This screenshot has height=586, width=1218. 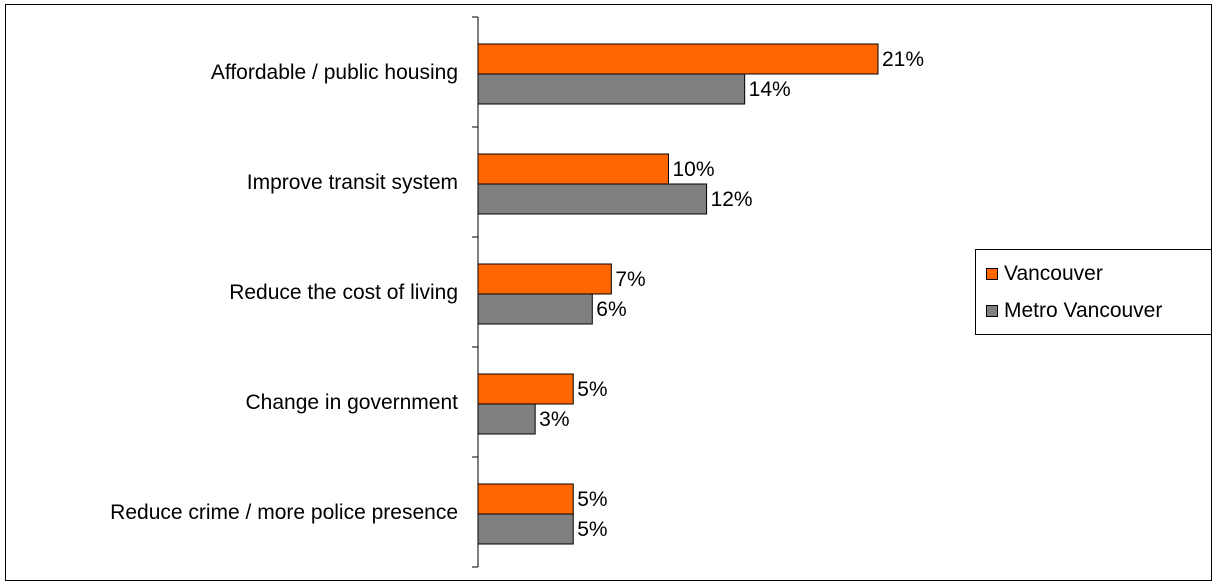 What do you see at coordinates (770, 89) in the screenshot?
I see `data-label: 14%` at bounding box center [770, 89].